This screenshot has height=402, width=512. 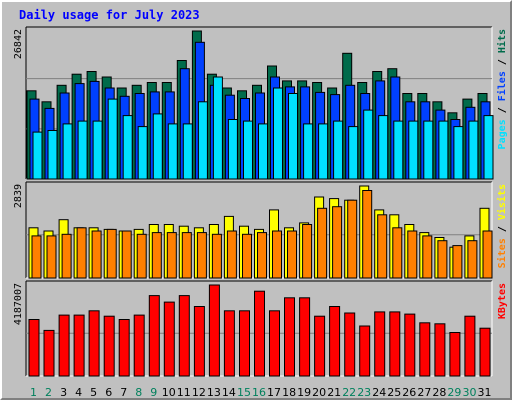 What do you see at coordinates (502, 113) in the screenshot?
I see `hits-panel-legend-item: /` at bounding box center [502, 113].